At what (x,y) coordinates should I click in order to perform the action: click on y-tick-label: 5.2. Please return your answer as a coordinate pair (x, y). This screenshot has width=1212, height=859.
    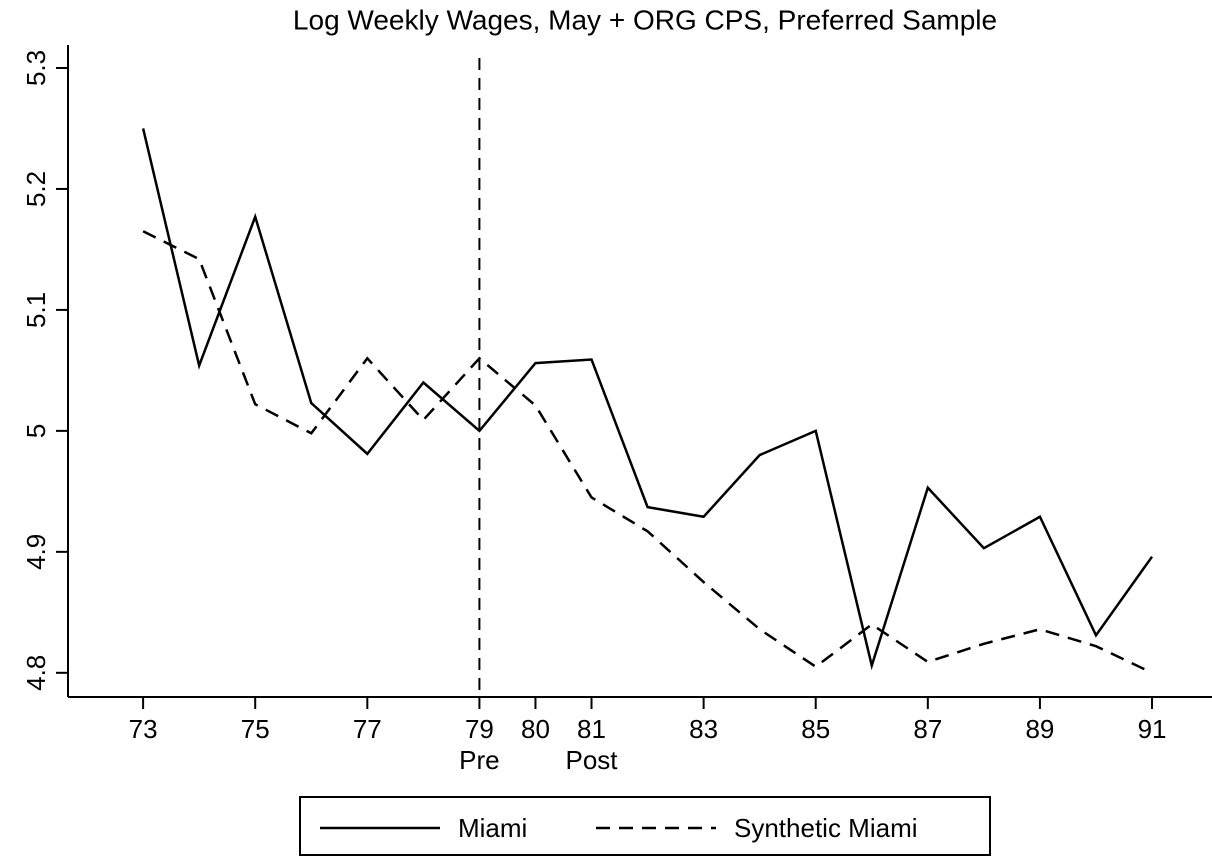
    Looking at the image, I should click on (36, 189).